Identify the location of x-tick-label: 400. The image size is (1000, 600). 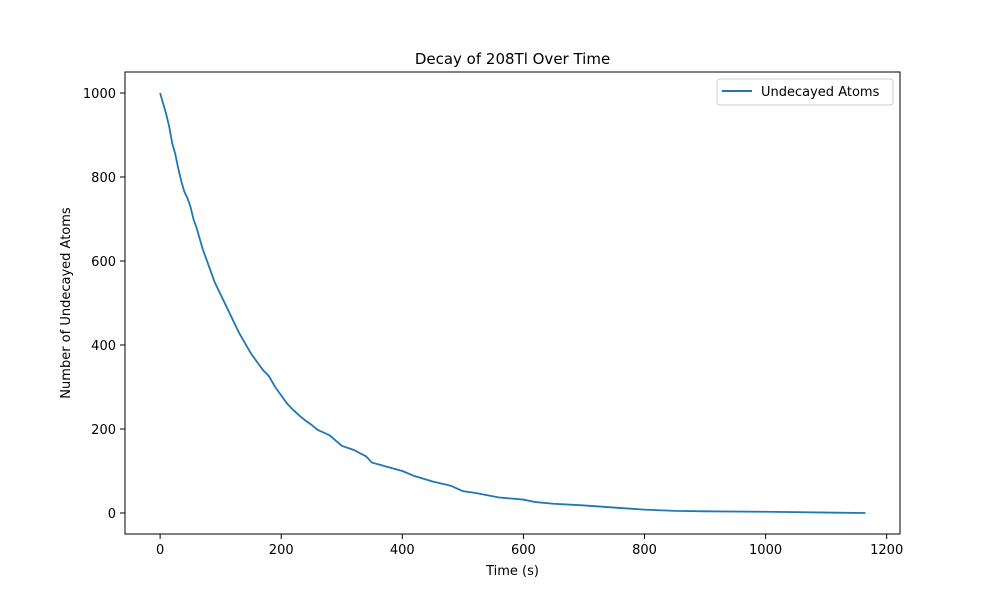
(402, 550).